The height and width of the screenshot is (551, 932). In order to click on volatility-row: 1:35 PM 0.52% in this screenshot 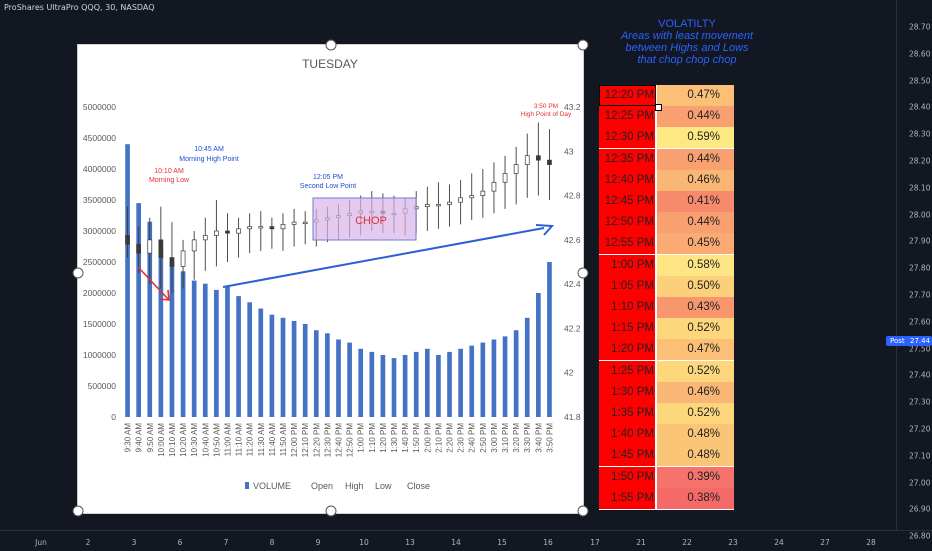, I will do `click(666, 413)`.